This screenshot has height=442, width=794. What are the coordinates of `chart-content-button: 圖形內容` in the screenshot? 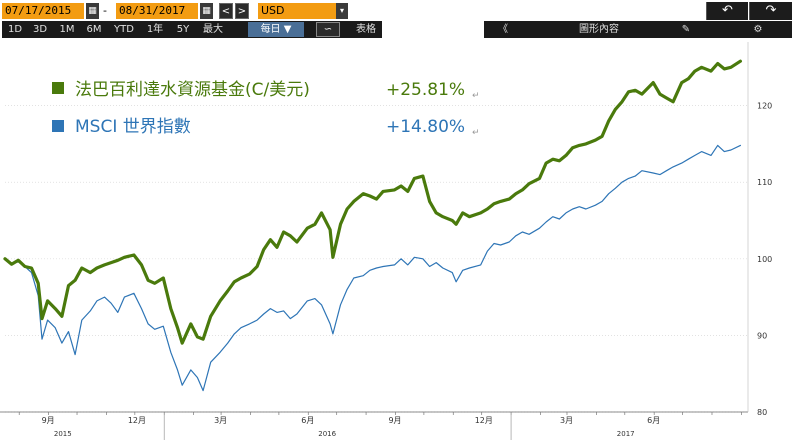 It's located at (599, 29).